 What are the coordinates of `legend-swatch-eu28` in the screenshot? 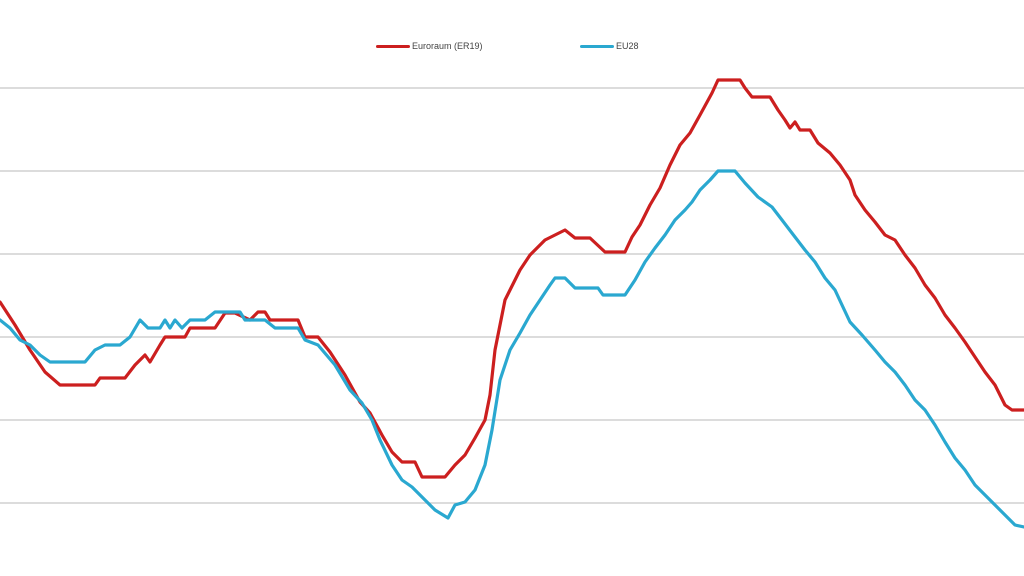 It's located at (597, 46).